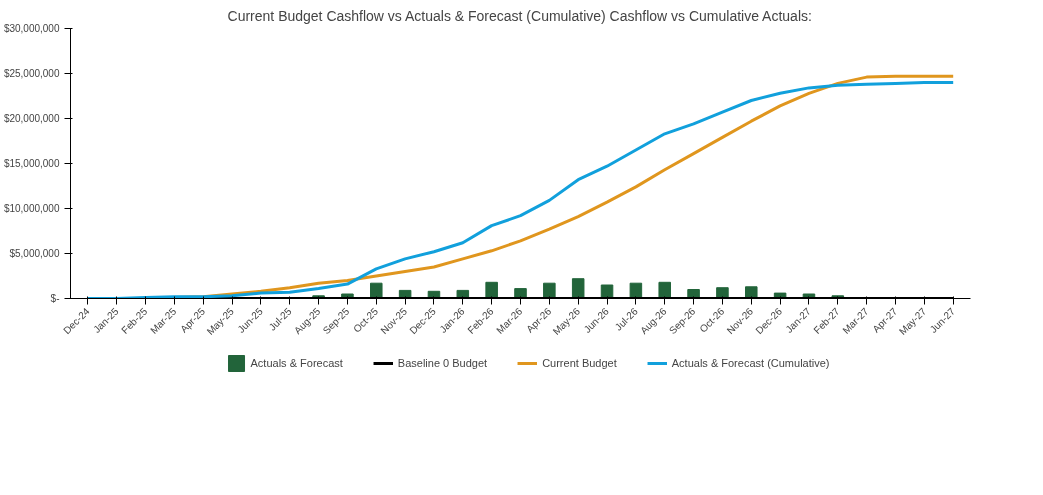 The image size is (1043, 495). I want to click on legend-label: Baseline 0 Budget, so click(442, 363).